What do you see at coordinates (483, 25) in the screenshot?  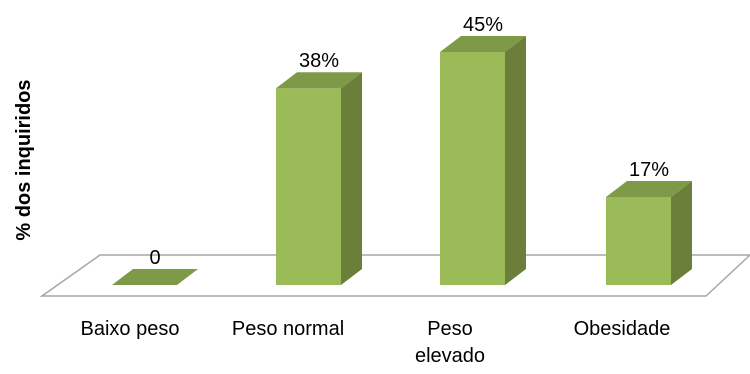 I see `data-label: 45%` at bounding box center [483, 25].